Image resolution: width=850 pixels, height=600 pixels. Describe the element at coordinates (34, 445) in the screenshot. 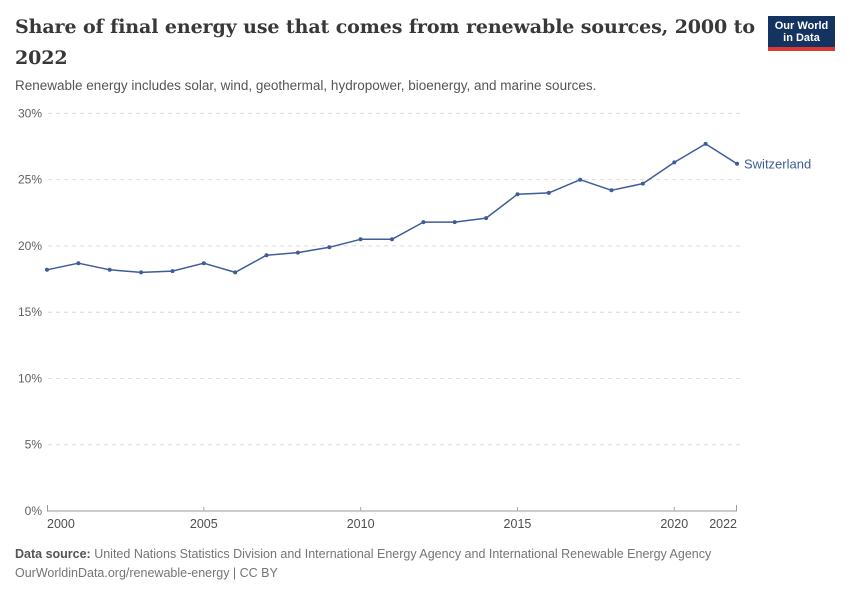

I see `y-tick-label: 5%` at that location.